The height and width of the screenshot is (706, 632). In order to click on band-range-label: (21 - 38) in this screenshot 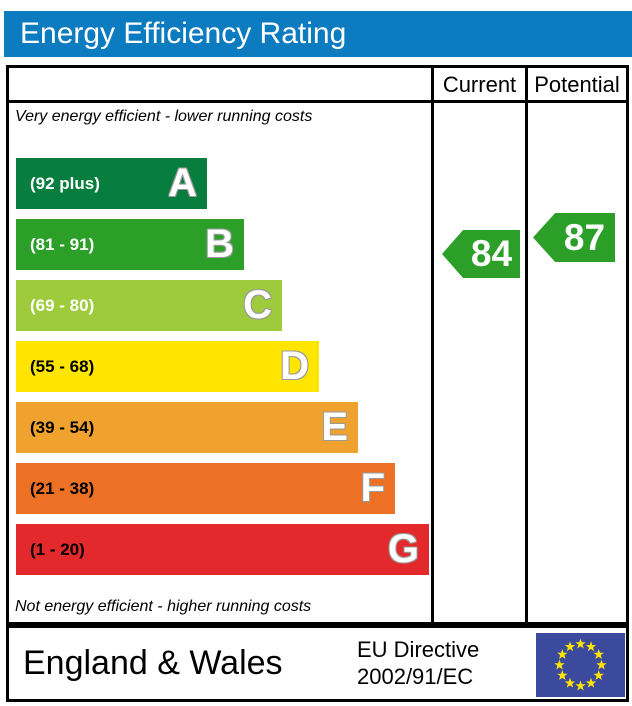, I will do `click(62, 488)`.